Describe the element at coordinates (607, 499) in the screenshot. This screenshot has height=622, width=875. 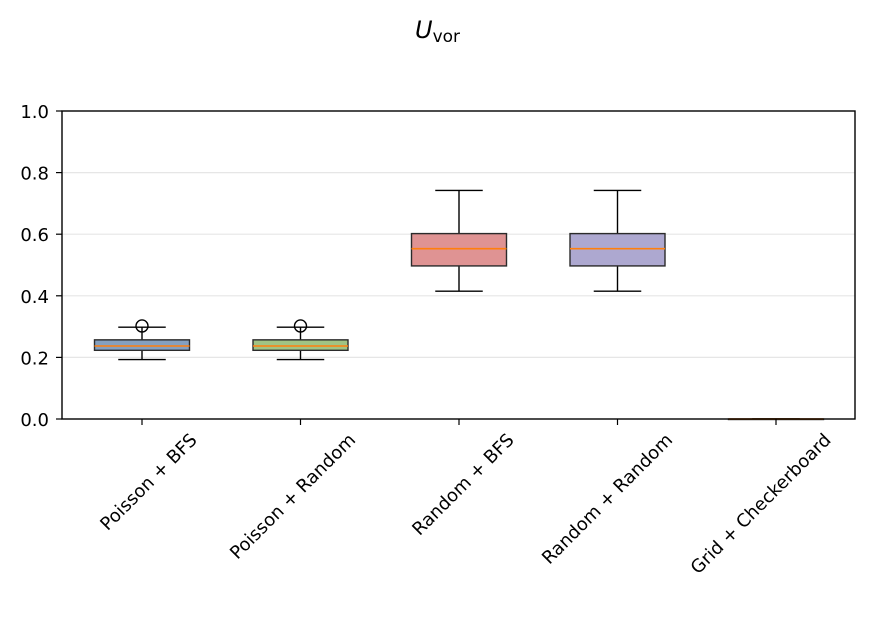
I see `x-tick-label: Random + Random` at that location.